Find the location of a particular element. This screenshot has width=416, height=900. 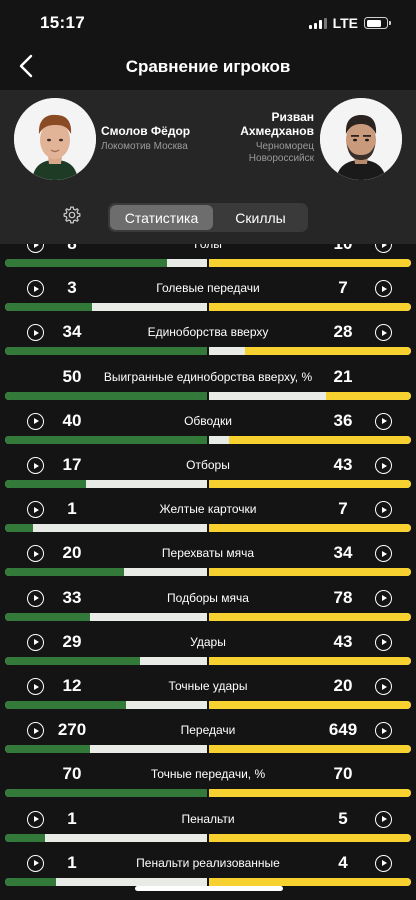

player-right-team: Черноморец Новороссийск is located at coordinates (281, 152).